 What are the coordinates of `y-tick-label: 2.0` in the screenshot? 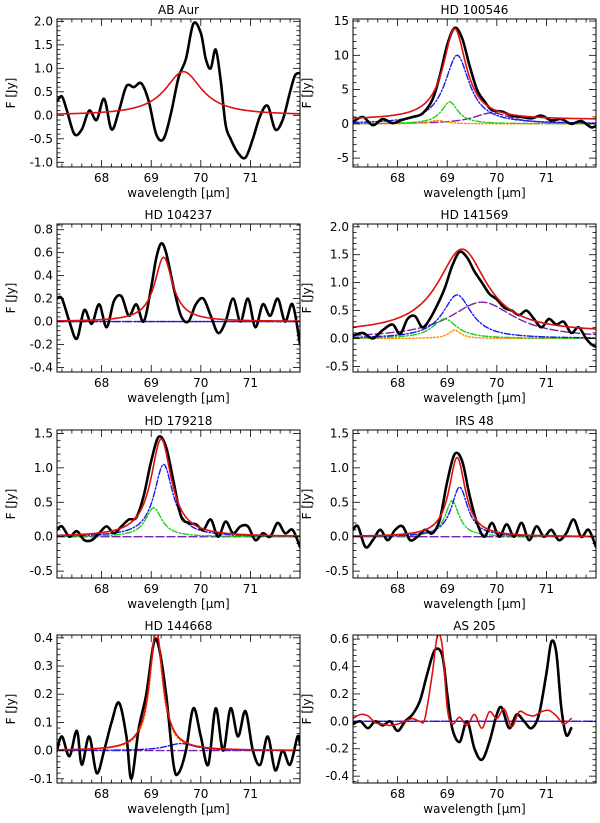 It's located at (339, 227).